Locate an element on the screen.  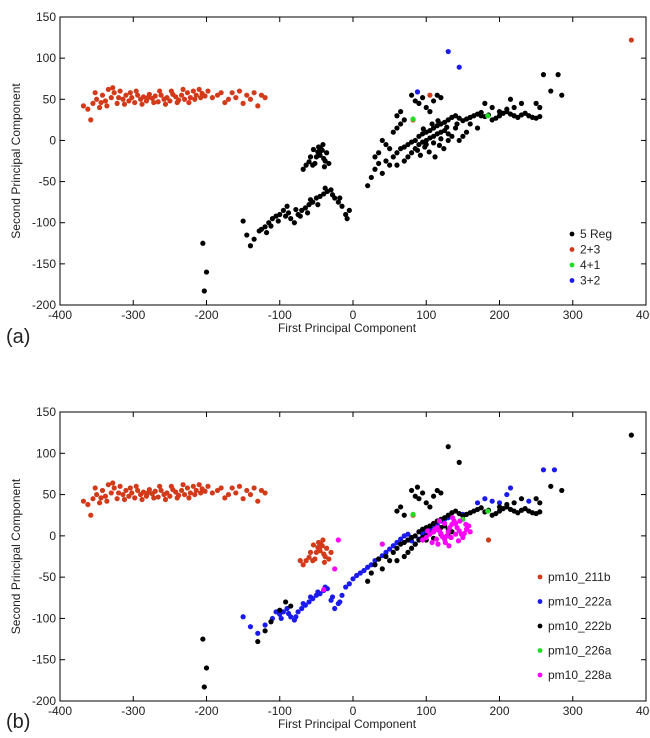
legend-label: 3+2 is located at coordinates (590, 281).